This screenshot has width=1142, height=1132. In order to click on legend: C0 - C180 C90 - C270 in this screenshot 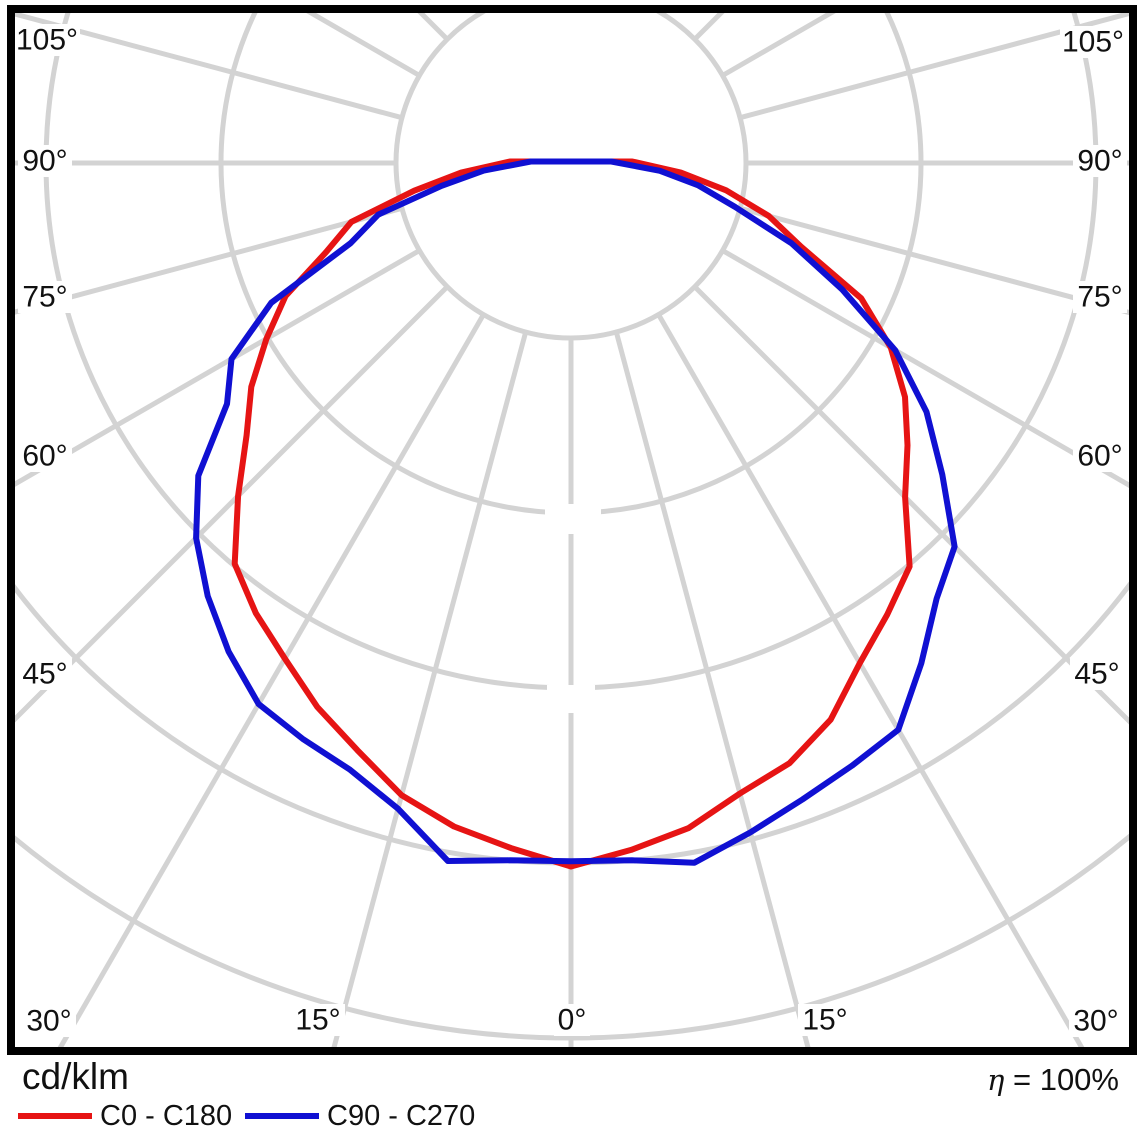, I will do `click(571, 1116)`.